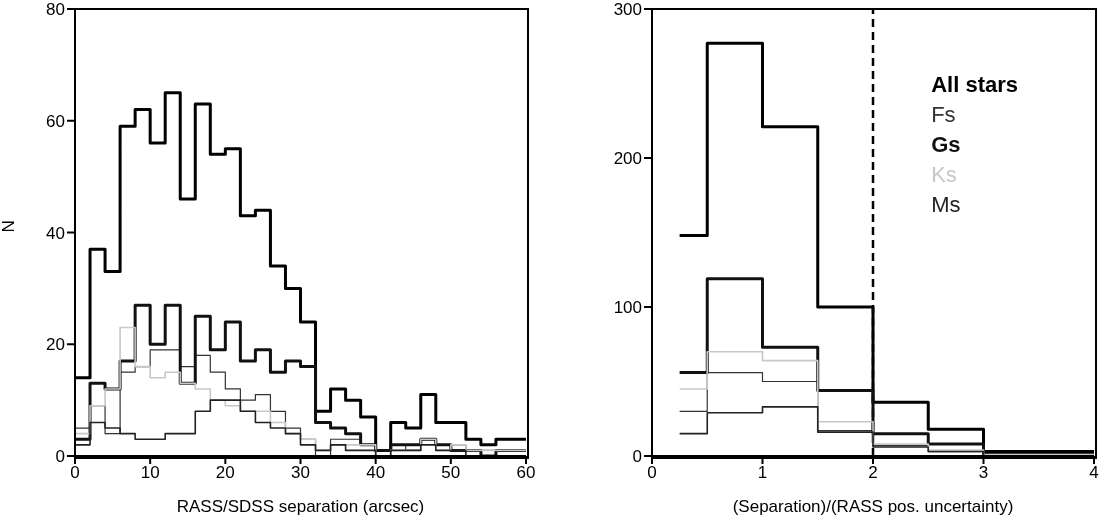 Image resolution: width=1108 pixels, height=522 pixels. What do you see at coordinates (300, 473) in the screenshot?
I see `x-tick-label: 30` at bounding box center [300, 473].